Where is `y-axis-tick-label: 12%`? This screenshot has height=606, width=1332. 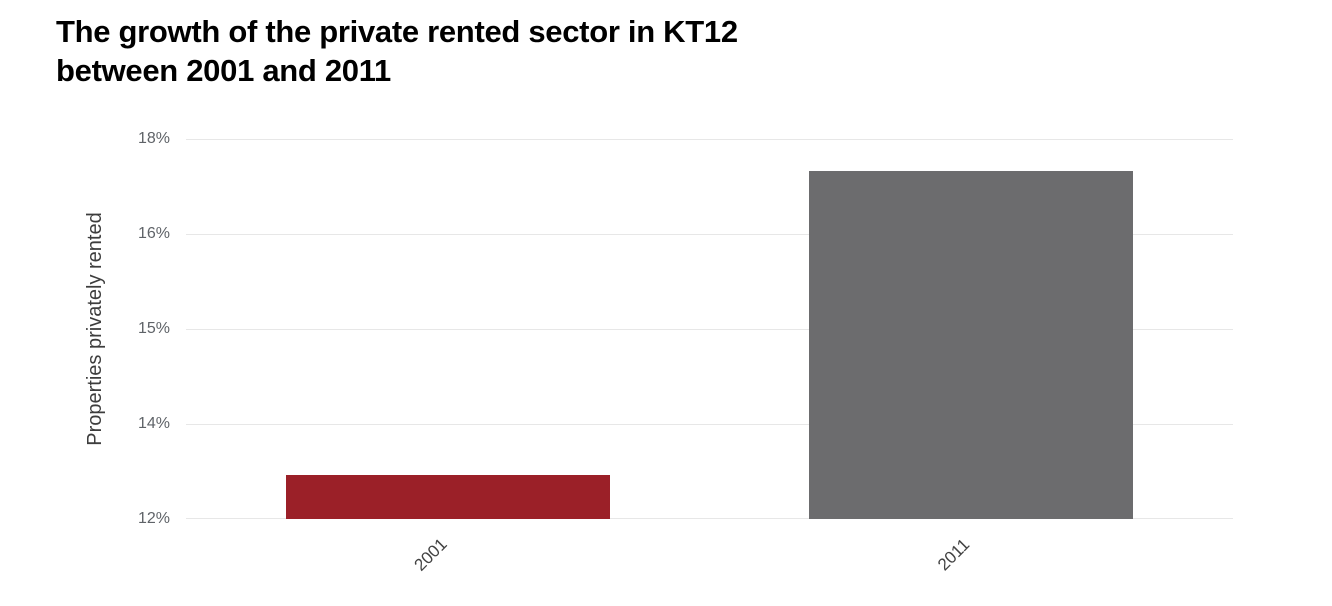 y-axis-tick-label: 12% is located at coordinates (153, 518).